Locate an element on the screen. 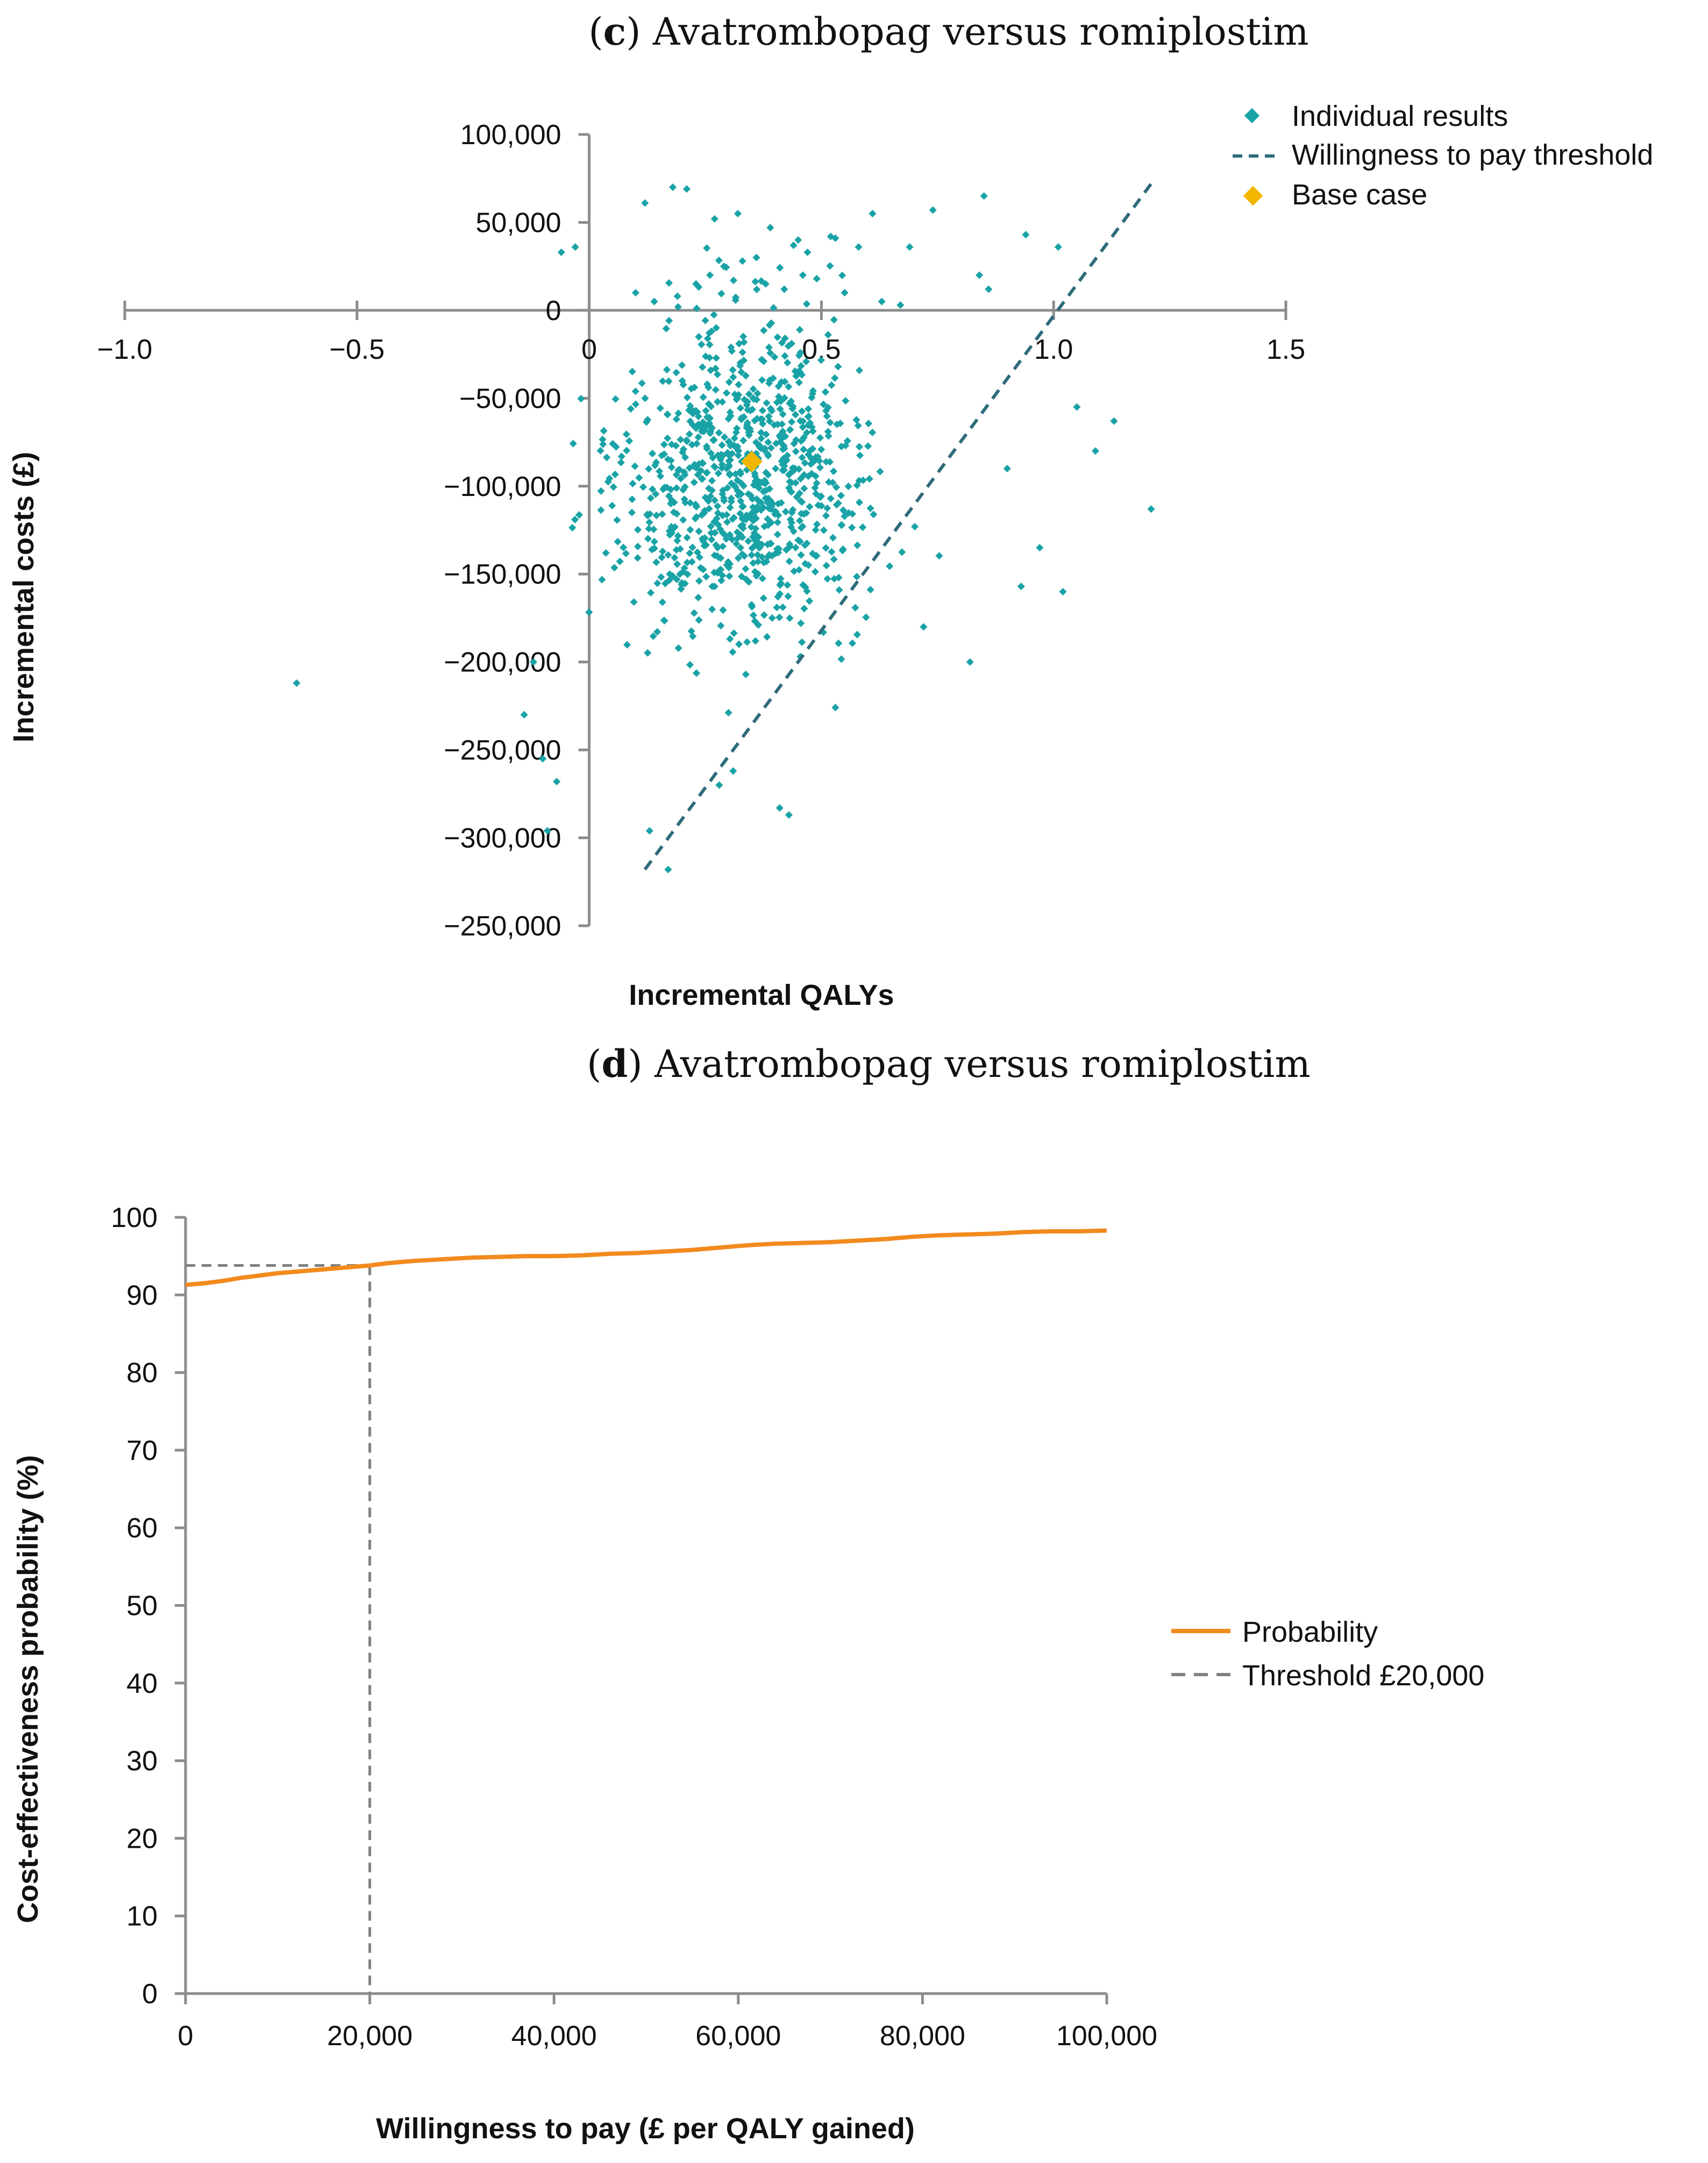 The width and height of the screenshot is (1708, 2163). legend-marker-base-case is located at coordinates (1253, 196).